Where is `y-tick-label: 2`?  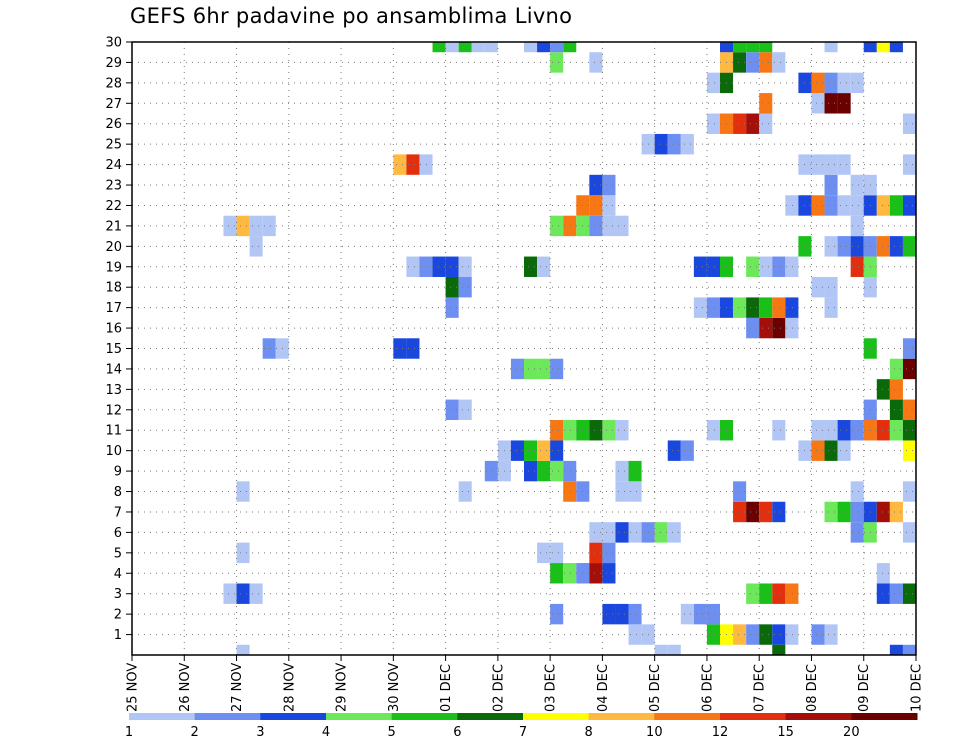
y-tick-label: 2 is located at coordinates (118, 615).